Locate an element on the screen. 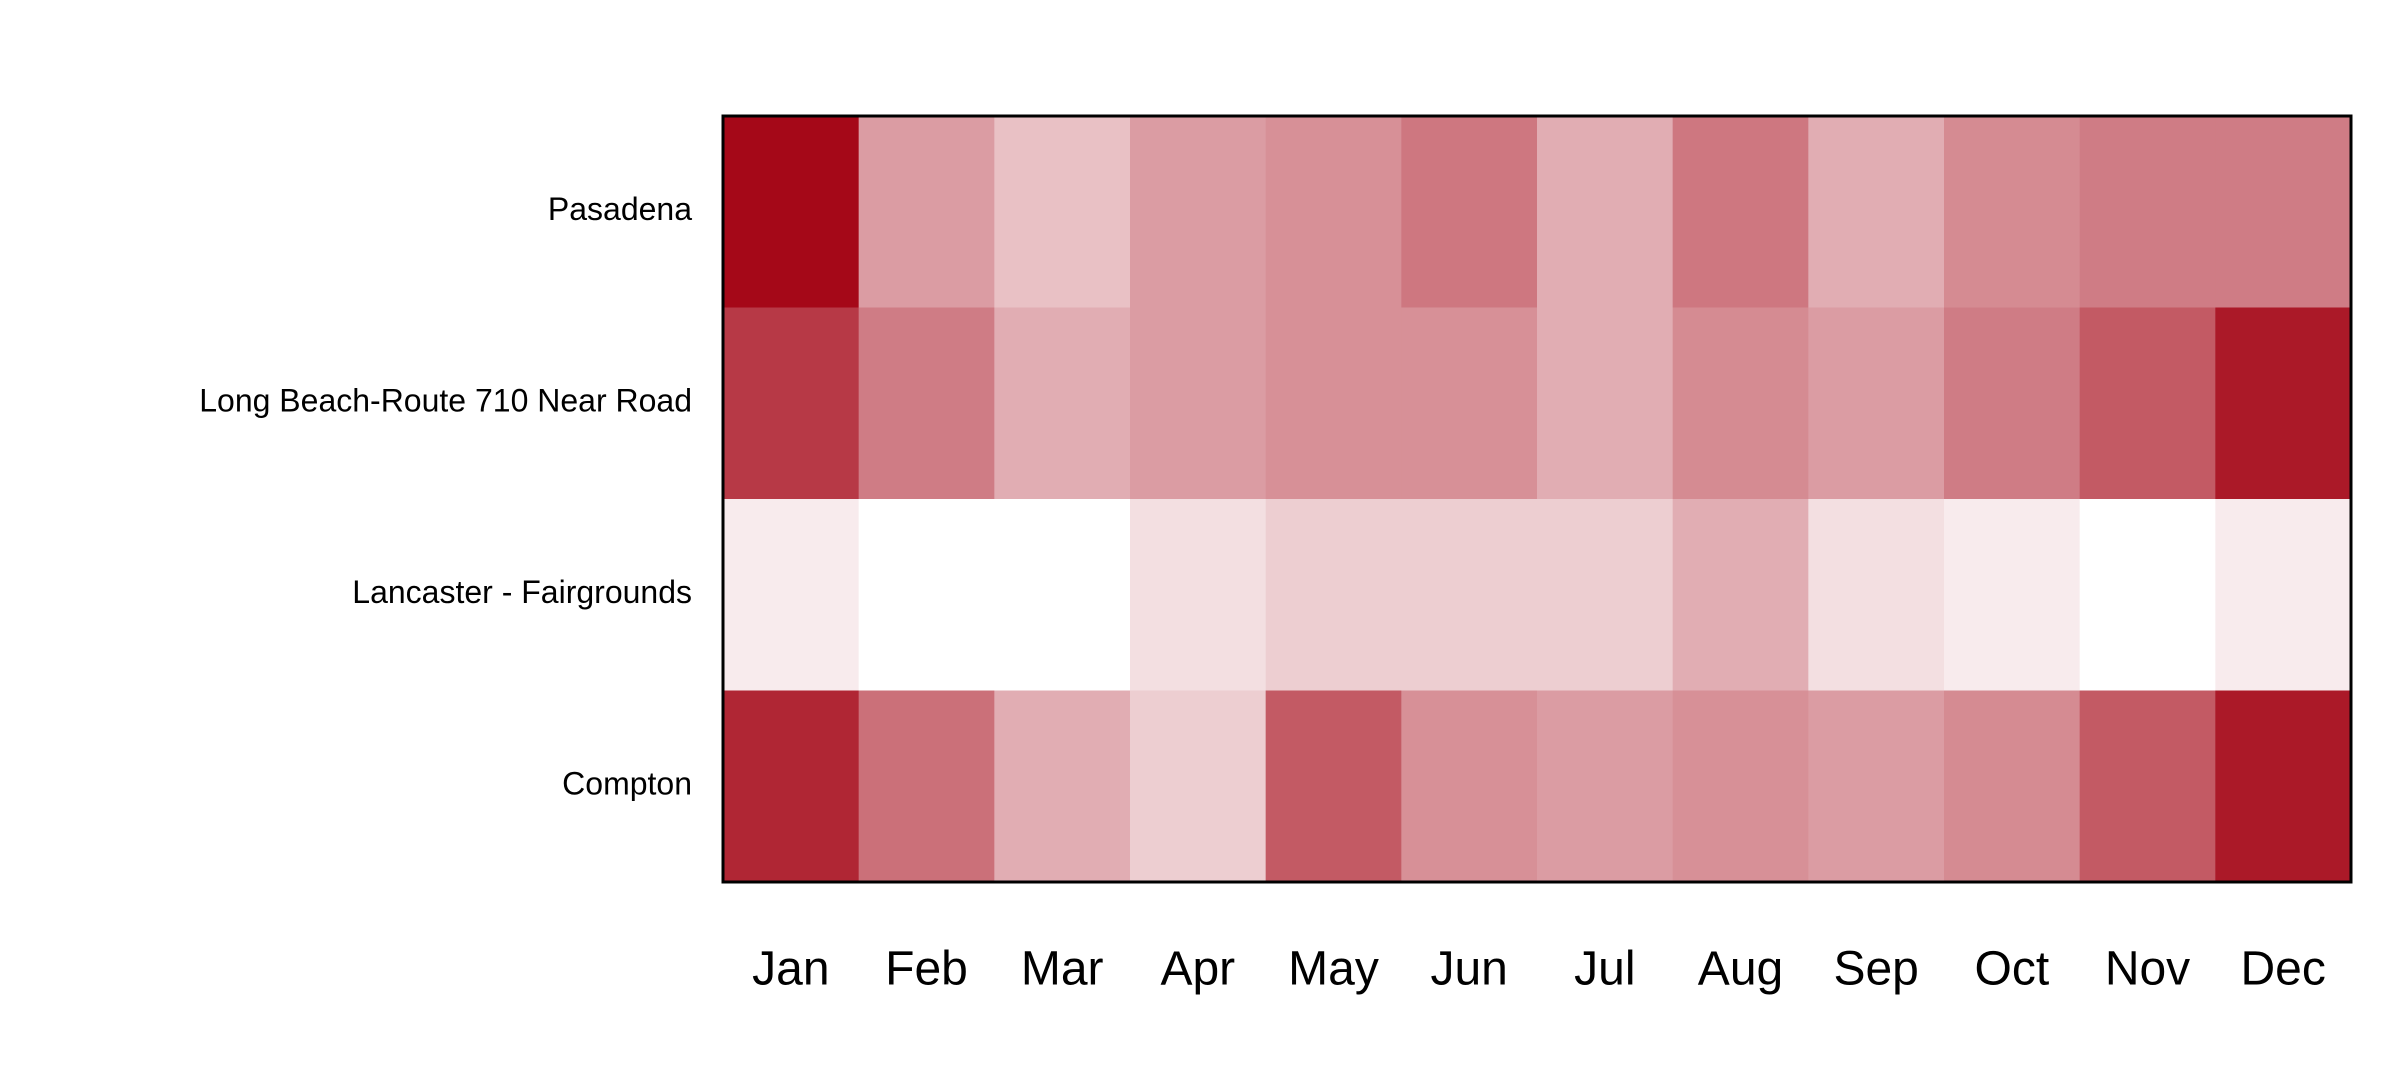  x-tick-label: Sep is located at coordinates (1875, 969).